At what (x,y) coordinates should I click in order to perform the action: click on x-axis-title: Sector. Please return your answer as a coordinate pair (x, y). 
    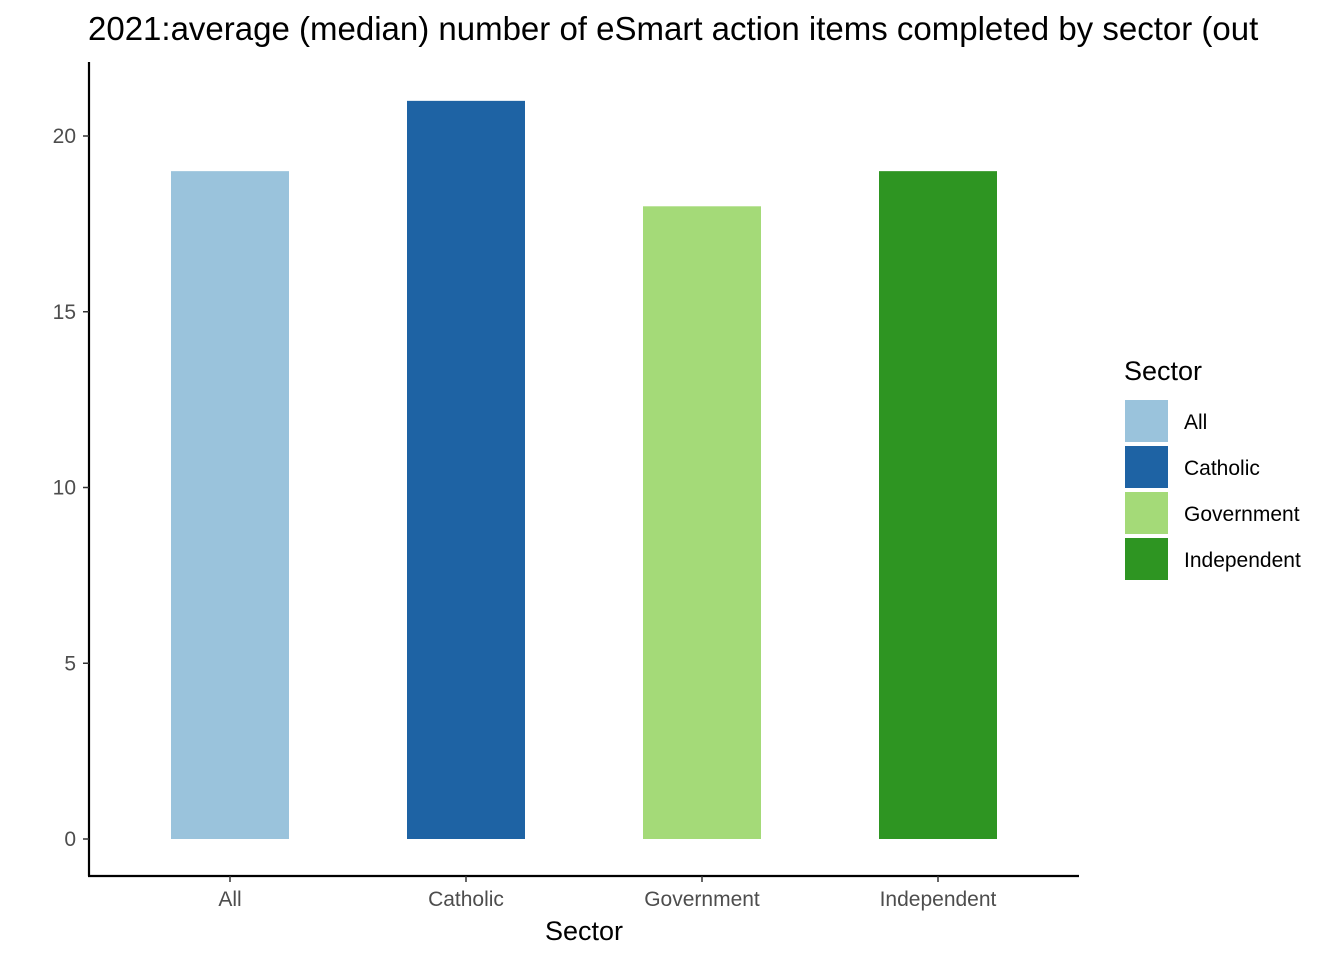
    Looking at the image, I should click on (584, 931).